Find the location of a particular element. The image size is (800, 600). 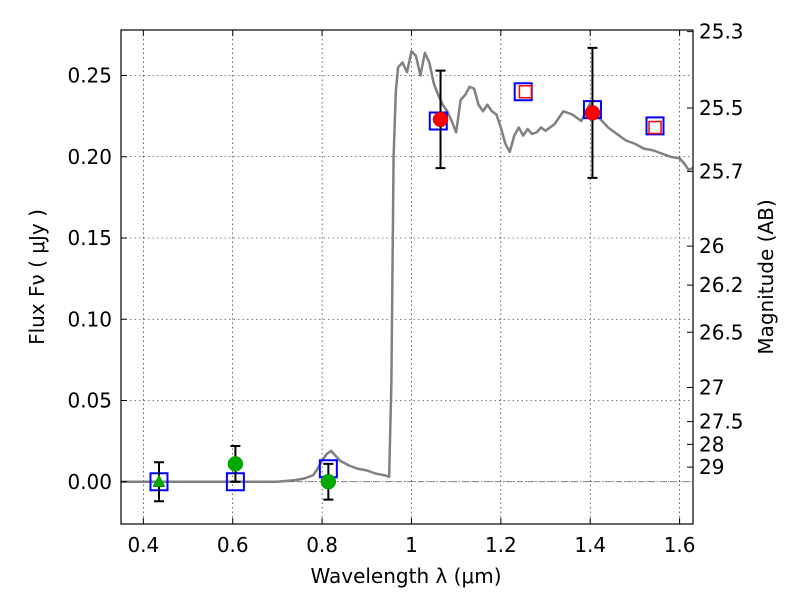

right-tick-label: 26.2 is located at coordinates (721, 285).